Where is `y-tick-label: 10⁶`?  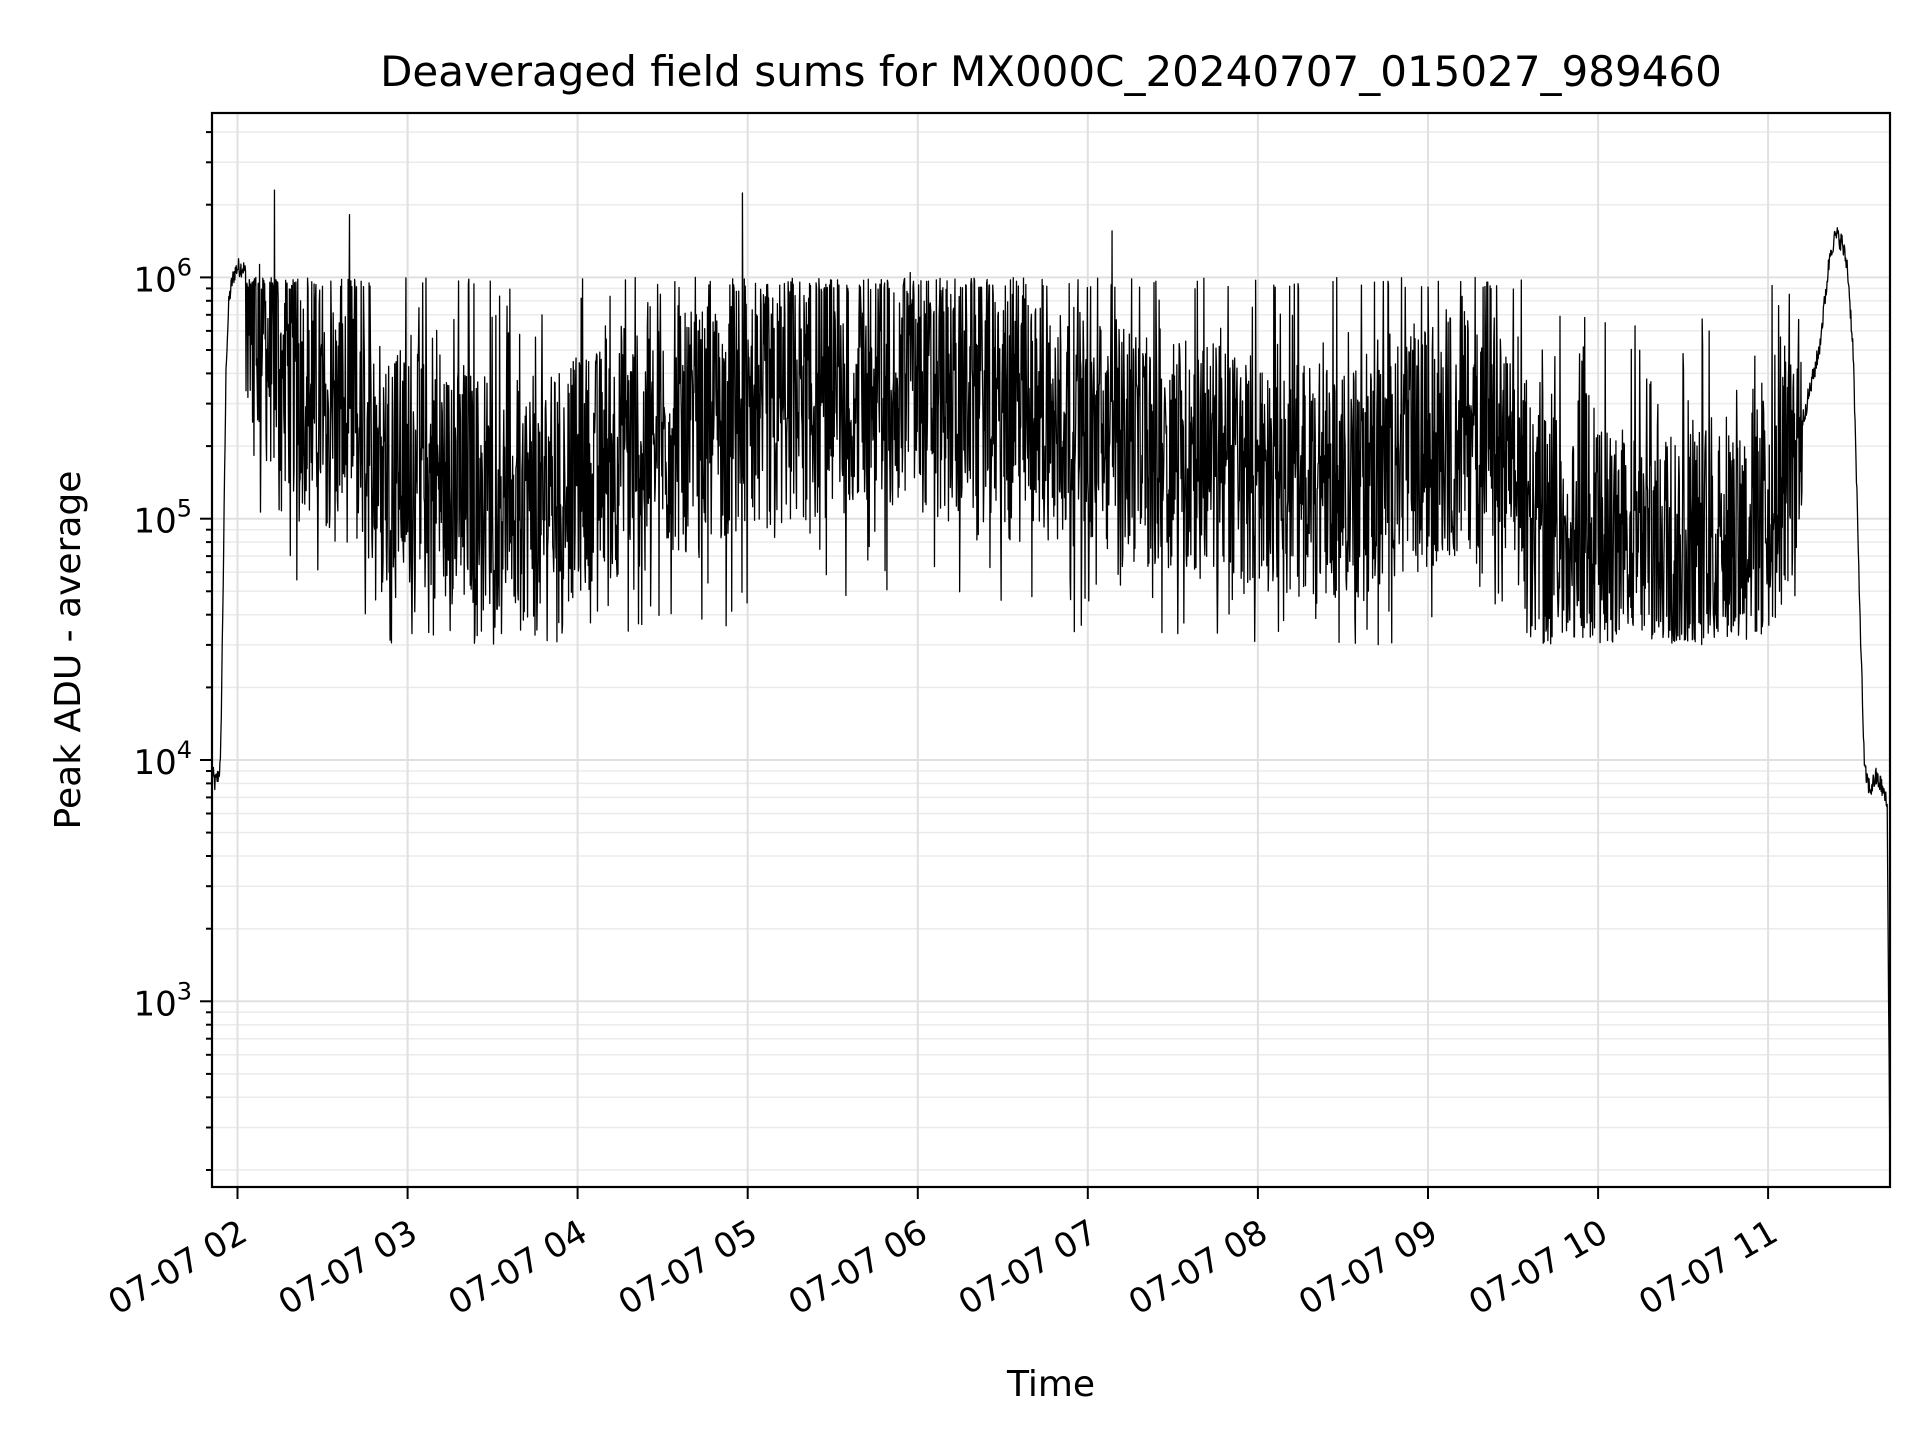
y-tick-label: 10⁶ is located at coordinates (162, 276).